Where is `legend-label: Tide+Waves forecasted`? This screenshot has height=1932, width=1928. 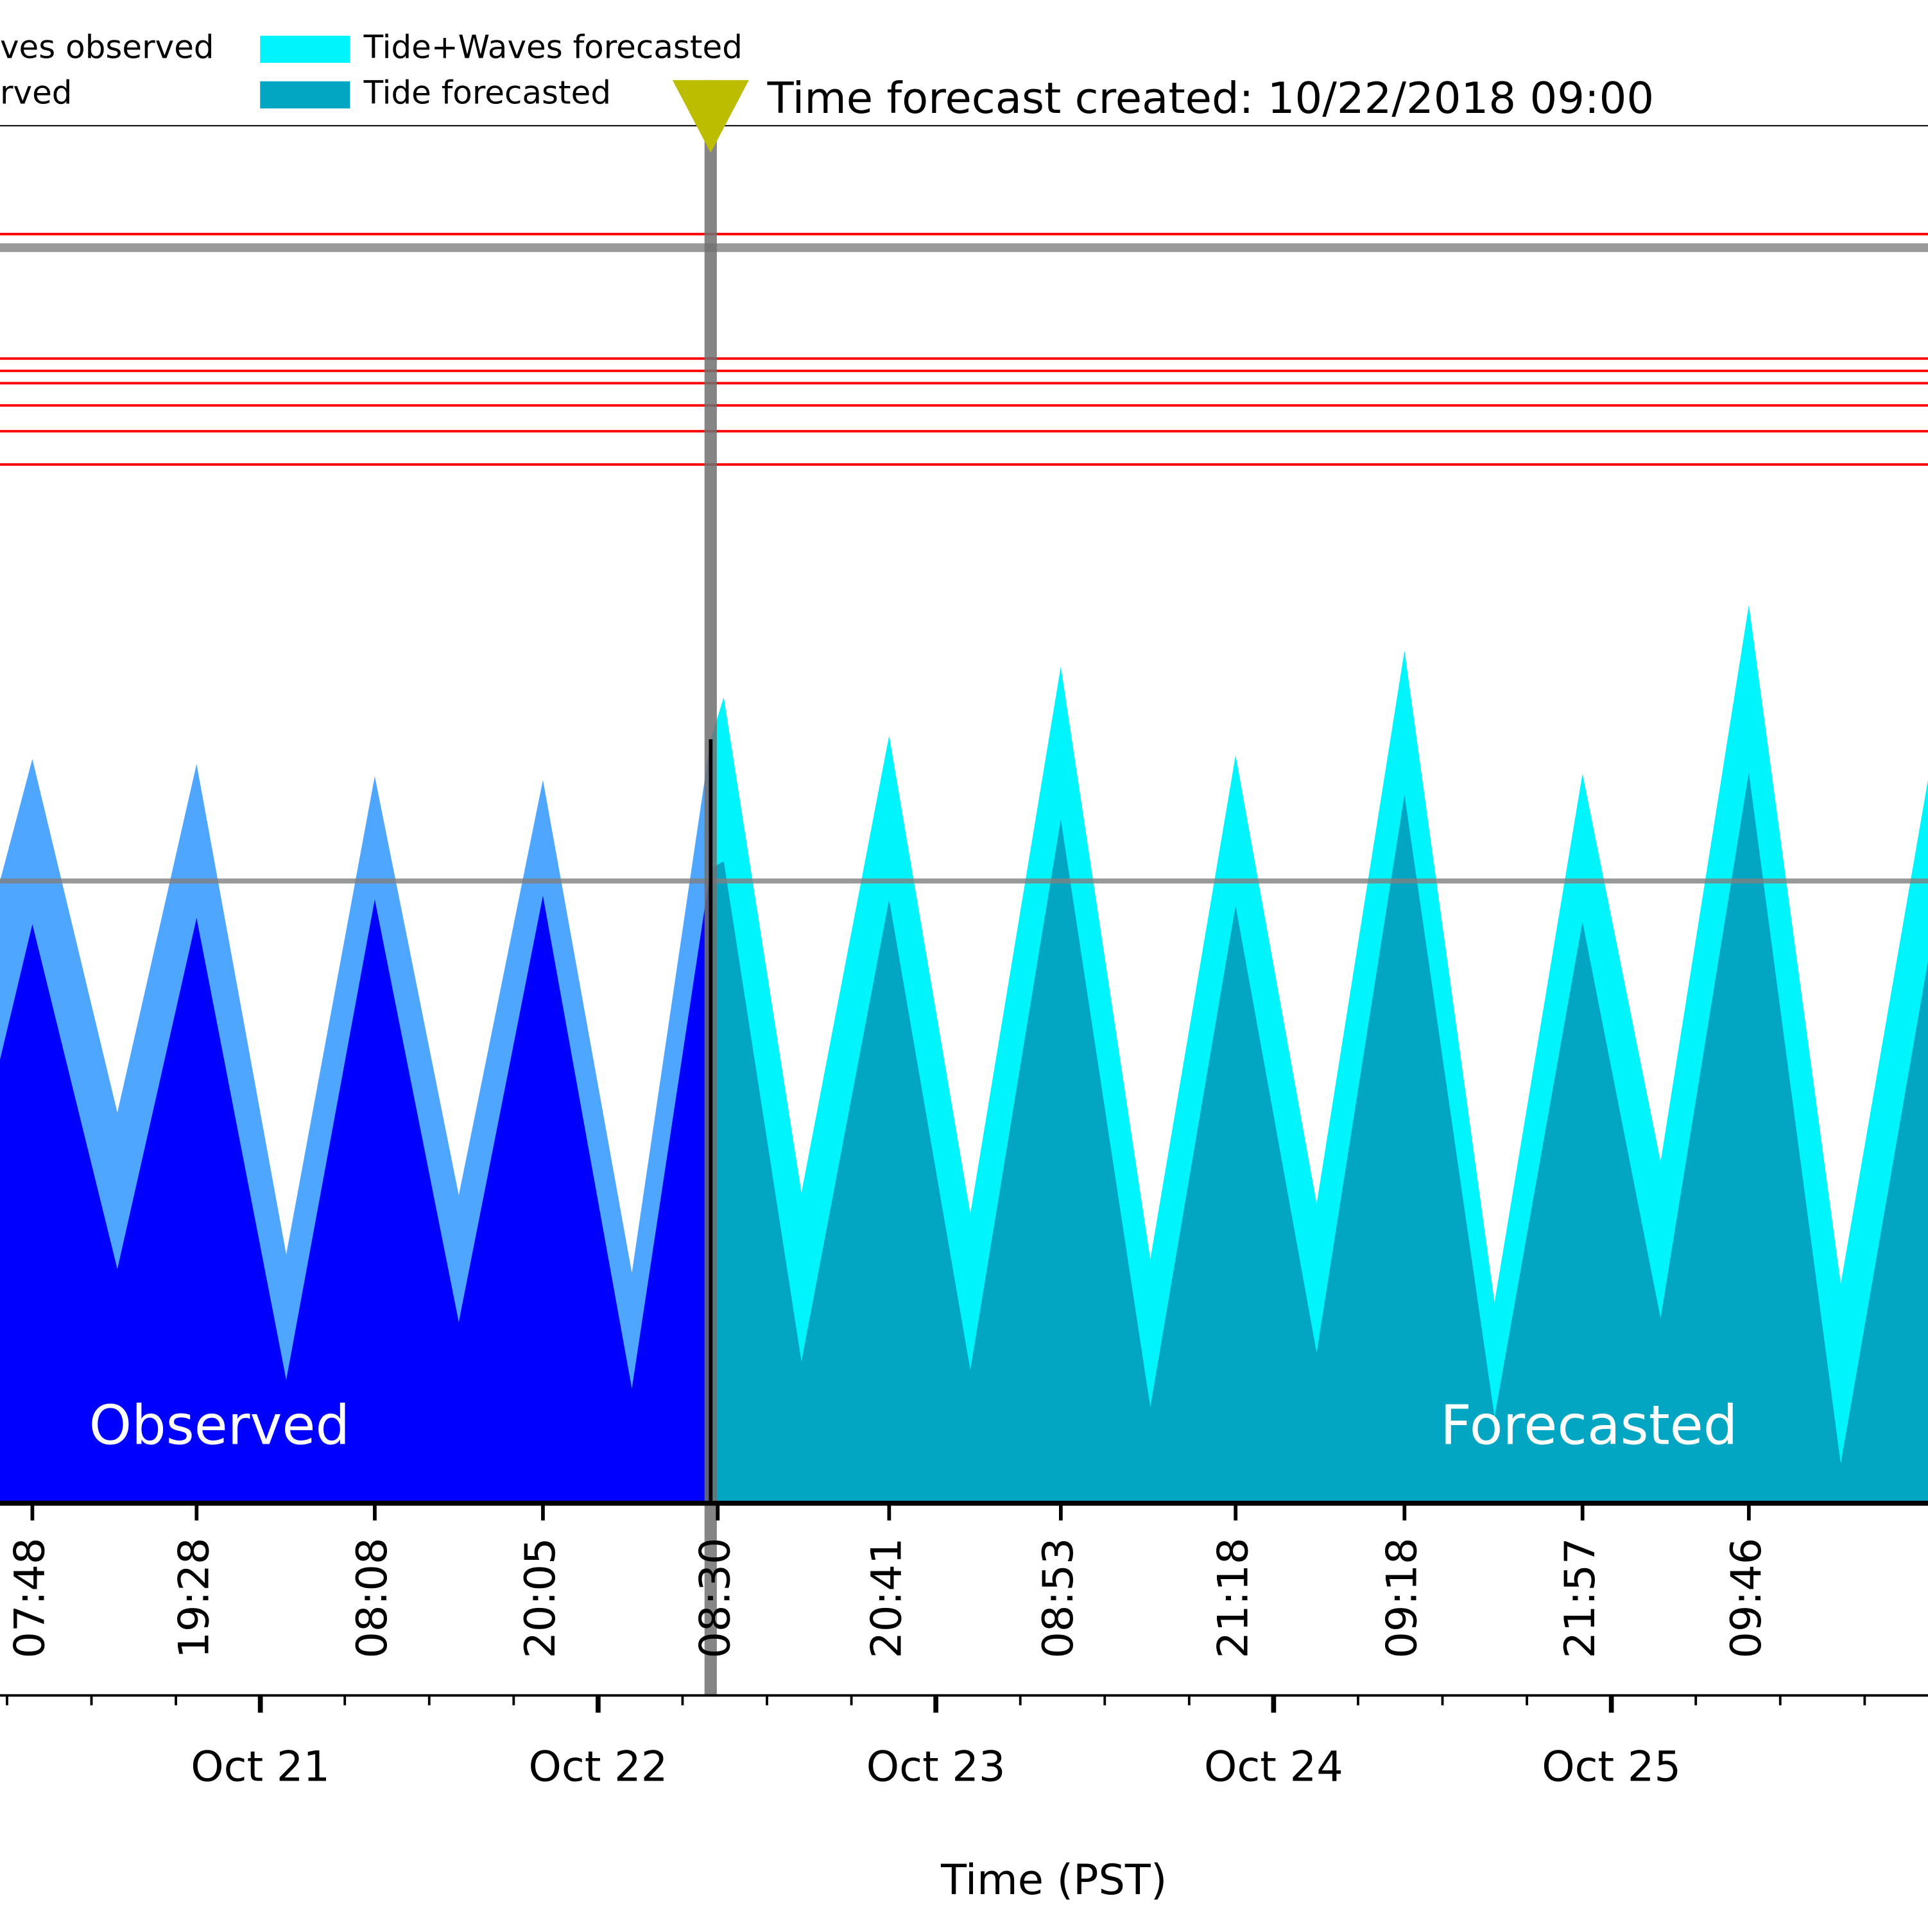 legend-label: Tide+Waves forecasted is located at coordinates (553, 46).